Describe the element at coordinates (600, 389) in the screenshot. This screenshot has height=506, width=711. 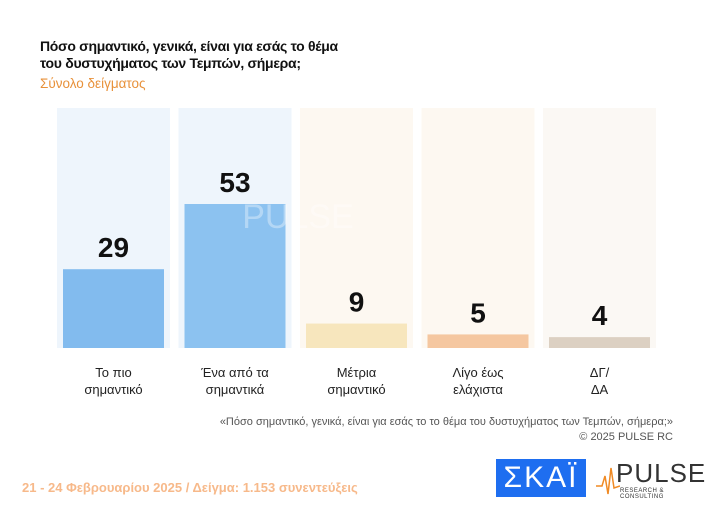
I see `category-label: ΔΑ` at that location.